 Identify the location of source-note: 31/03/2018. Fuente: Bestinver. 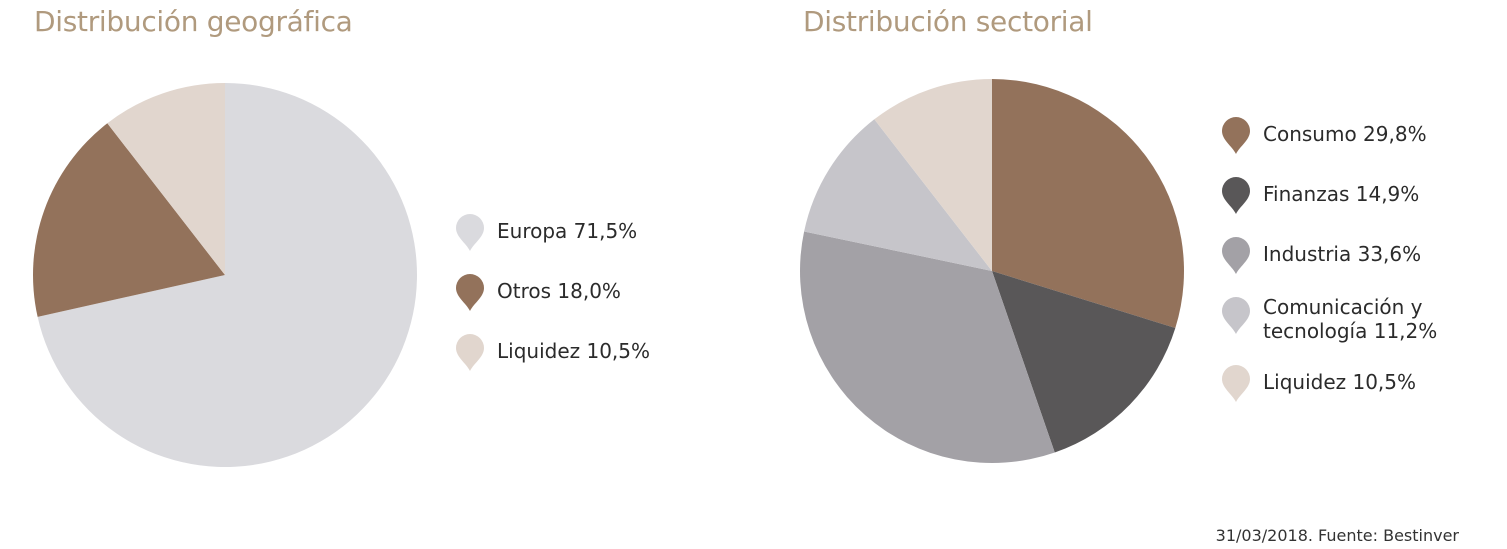
(1337, 535).